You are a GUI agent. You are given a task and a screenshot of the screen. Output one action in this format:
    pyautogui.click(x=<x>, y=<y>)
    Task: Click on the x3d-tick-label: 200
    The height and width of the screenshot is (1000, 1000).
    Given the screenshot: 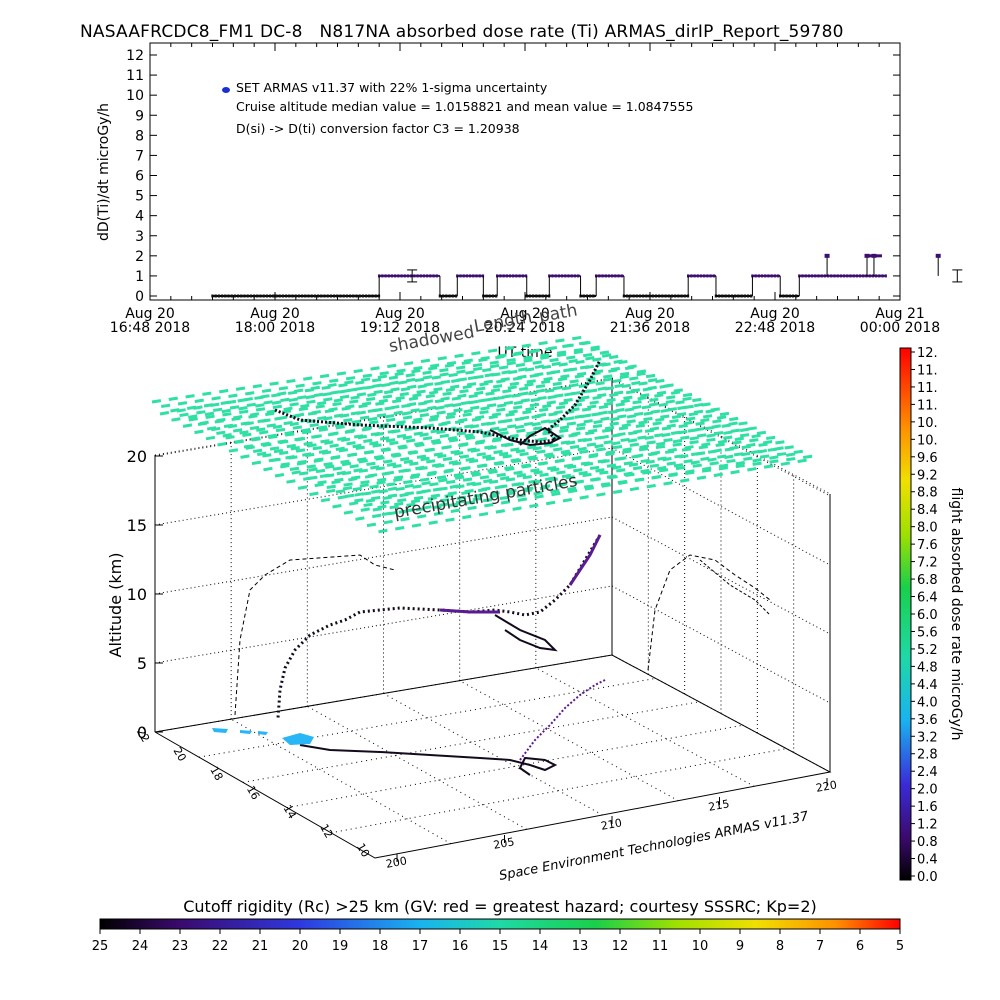 What is the action you would take?
    pyautogui.click(x=396, y=862)
    